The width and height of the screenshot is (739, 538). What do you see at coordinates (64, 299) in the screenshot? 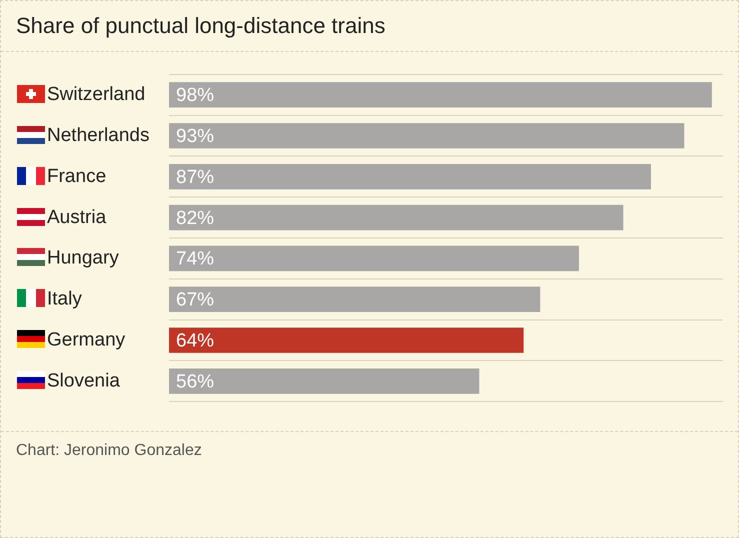
I see `y-tick-label: Italy` at bounding box center [64, 299].